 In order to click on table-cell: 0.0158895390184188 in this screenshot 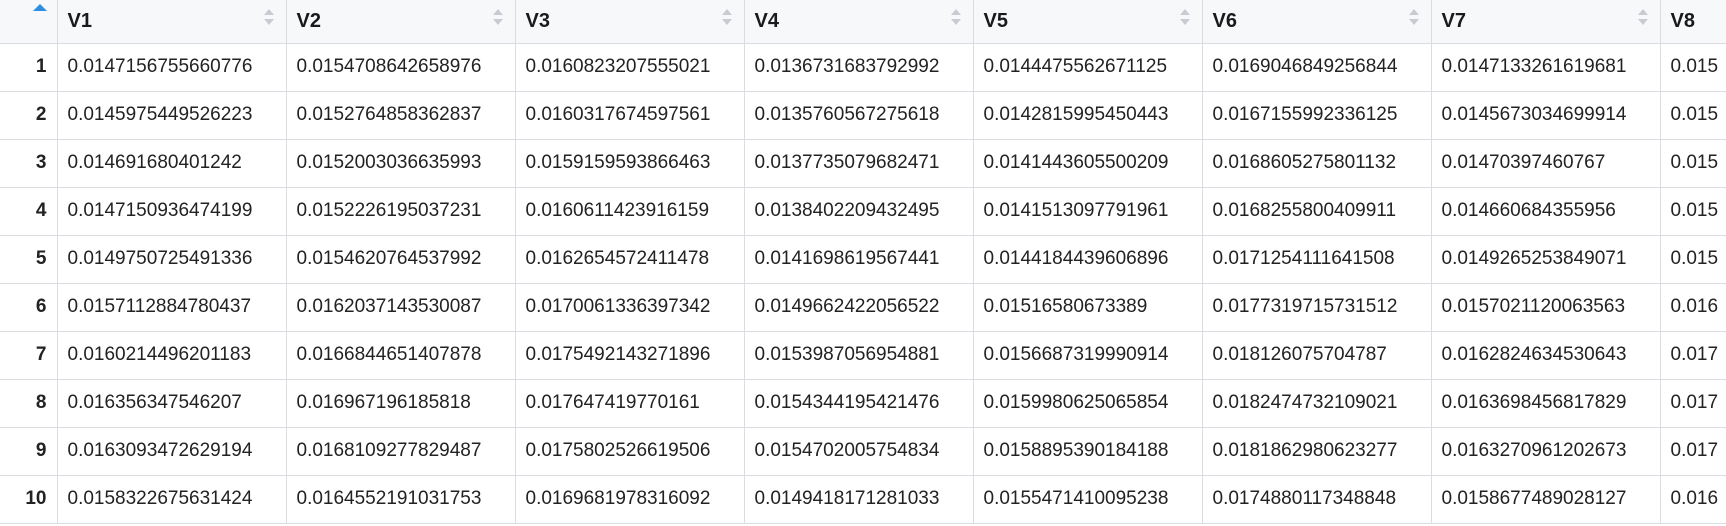, I will do `click(1088, 451)`.